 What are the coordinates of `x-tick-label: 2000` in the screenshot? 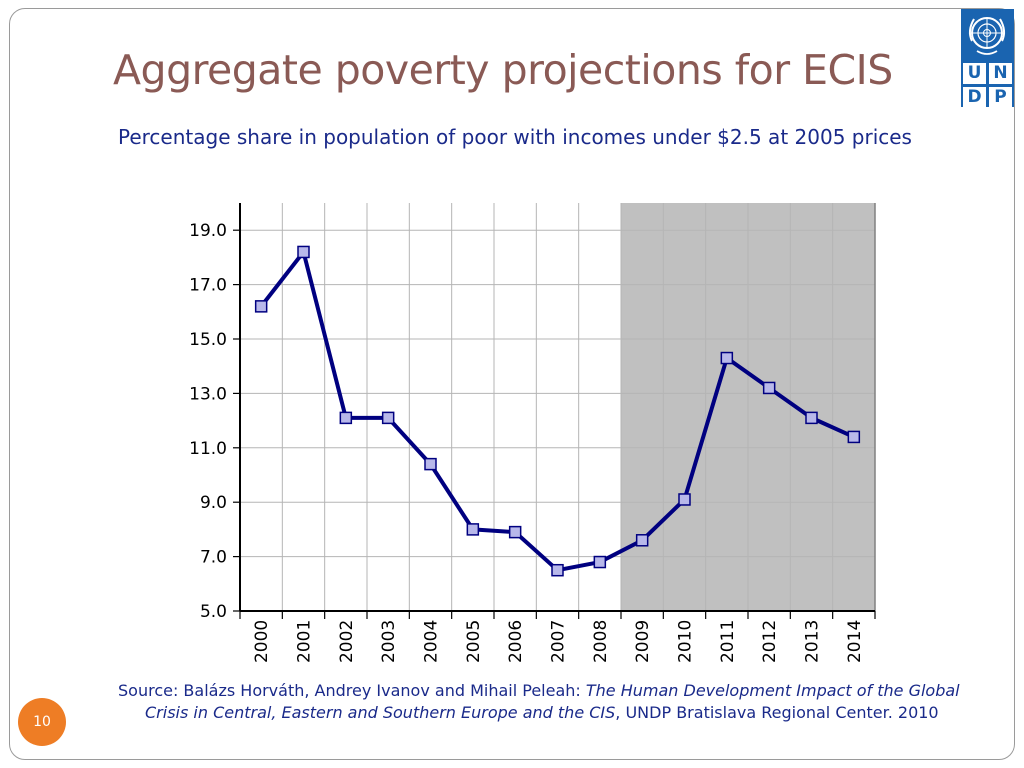 It's located at (262, 641).